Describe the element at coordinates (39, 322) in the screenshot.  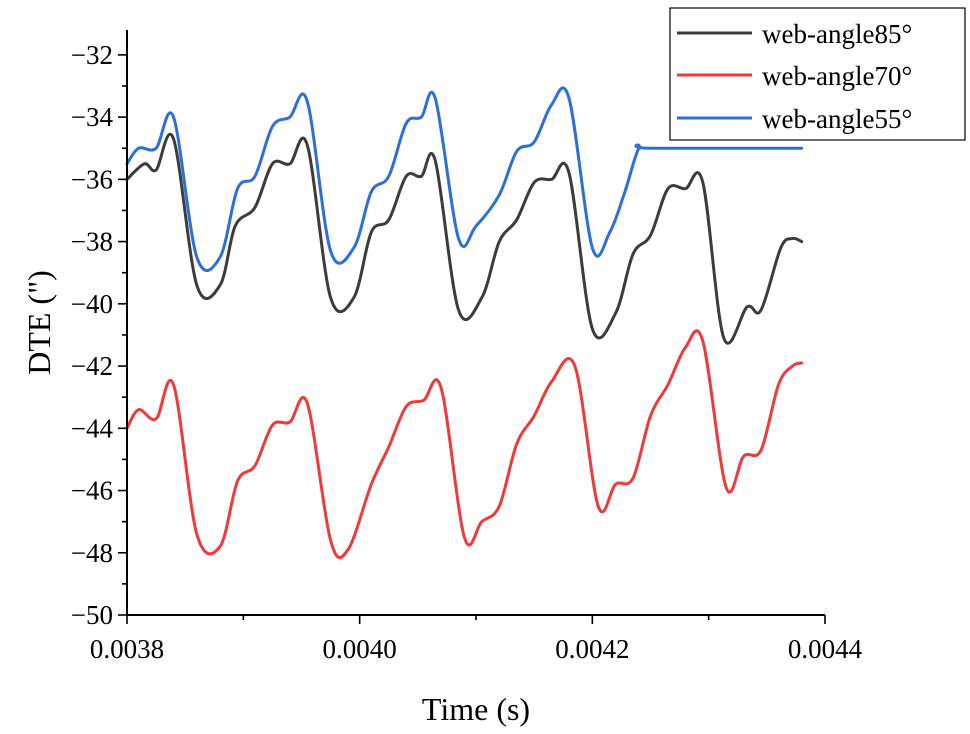
I see `y-axis-title: DTE (")` at that location.